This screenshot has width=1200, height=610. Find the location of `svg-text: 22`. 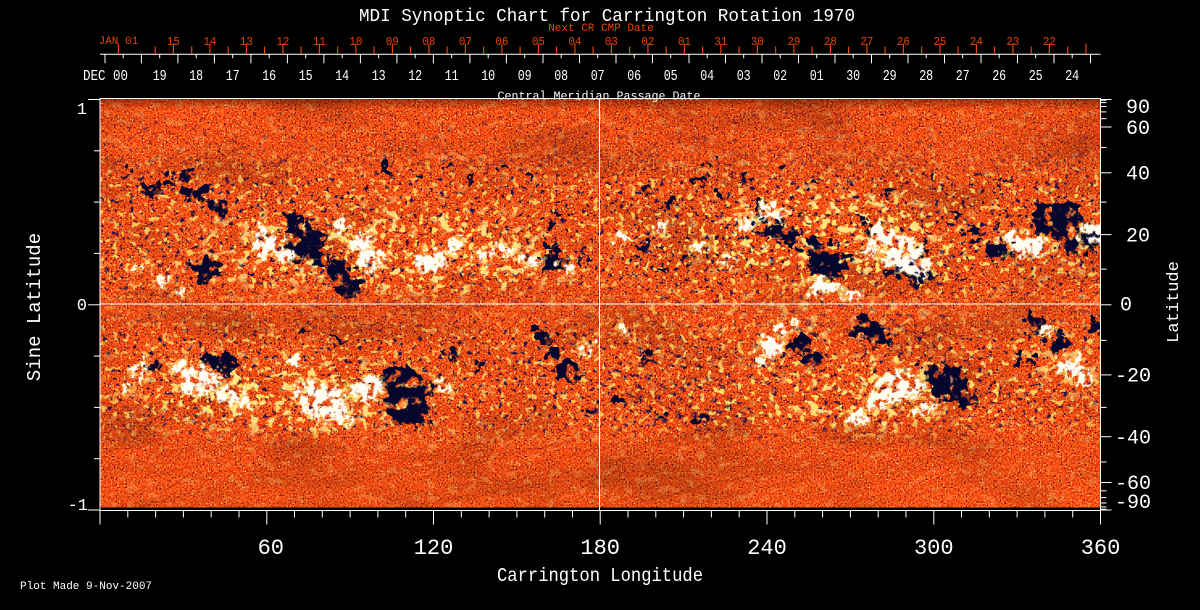

svg-text: 22 is located at coordinates (1049, 42).